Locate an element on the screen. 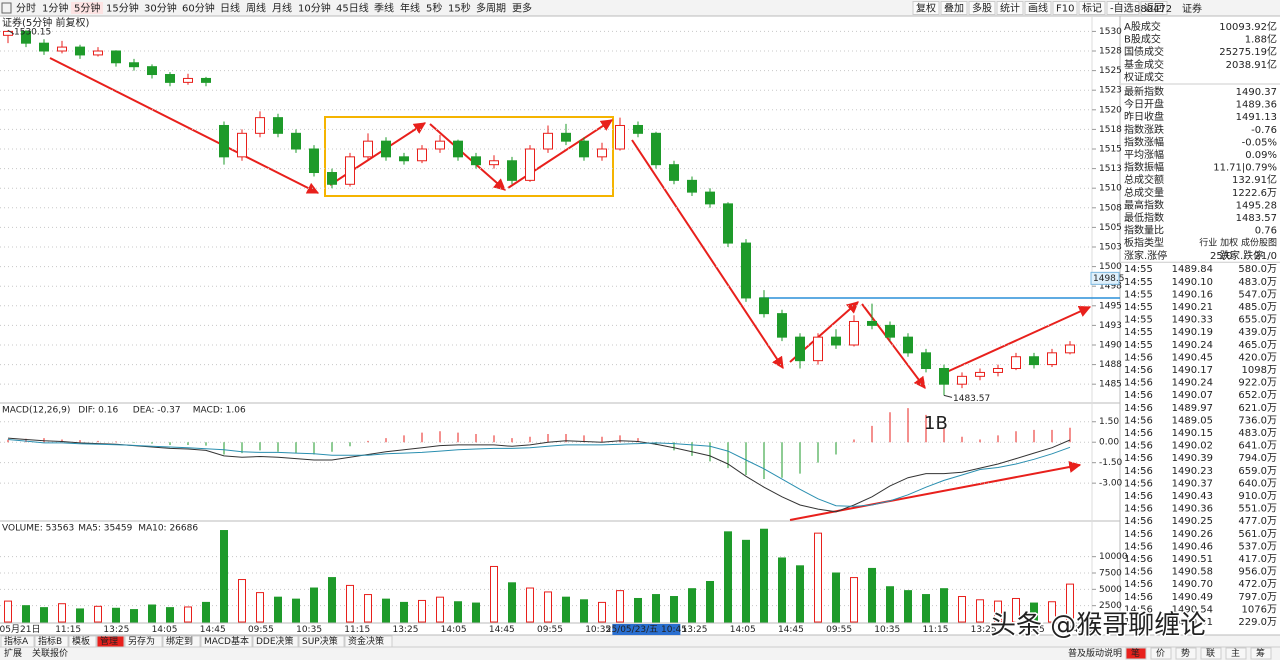 This screenshot has height=660, width=1280. bottom-tab-label: 资金决策 is located at coordinates (366, 641).